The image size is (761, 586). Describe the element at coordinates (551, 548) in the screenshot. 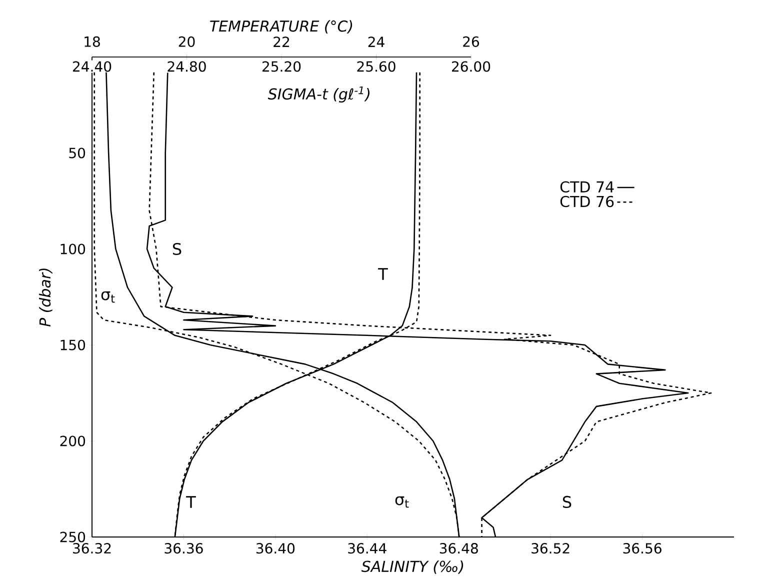

I see `x-tick-label: 36.52` at that location.